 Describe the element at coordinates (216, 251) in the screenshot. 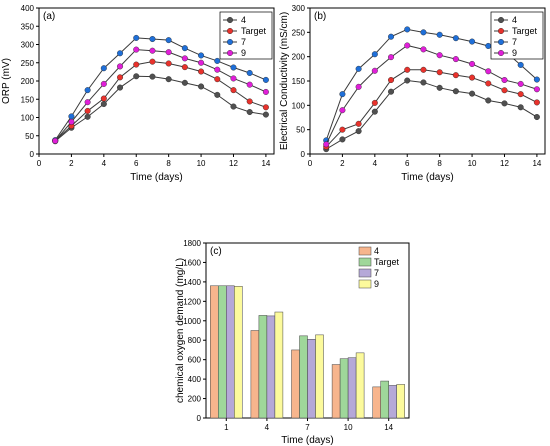

I see `panel-label: (c)` at that location.